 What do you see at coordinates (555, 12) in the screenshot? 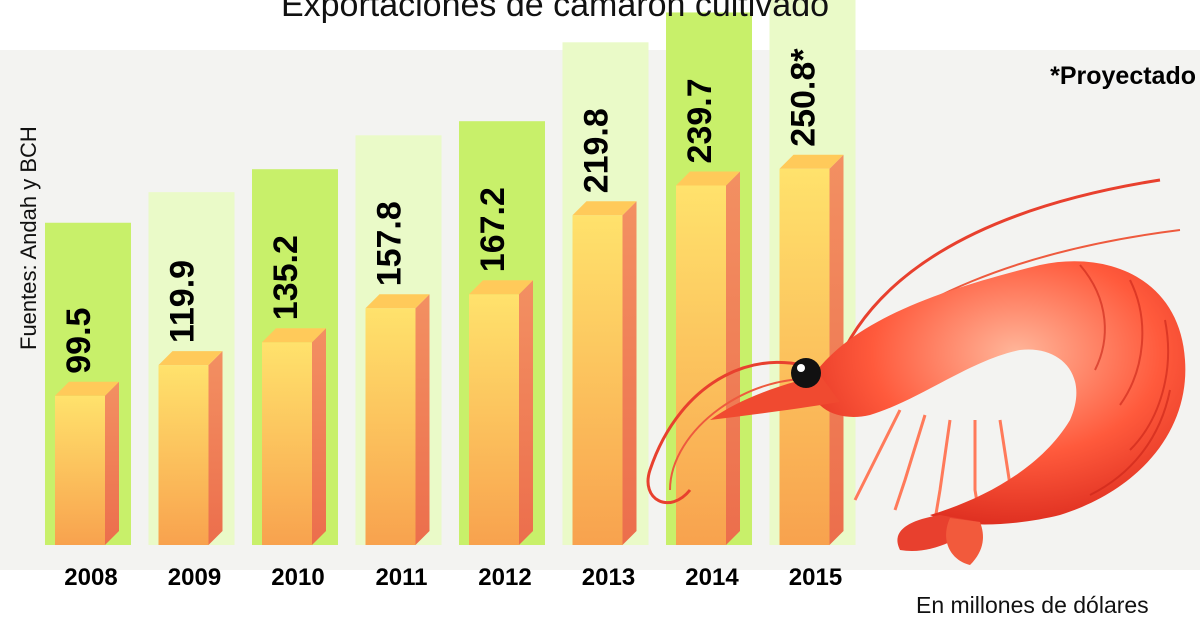
I see `chart-title: Exportaciones de camarón cultivado` at bounding box center [555, 12].